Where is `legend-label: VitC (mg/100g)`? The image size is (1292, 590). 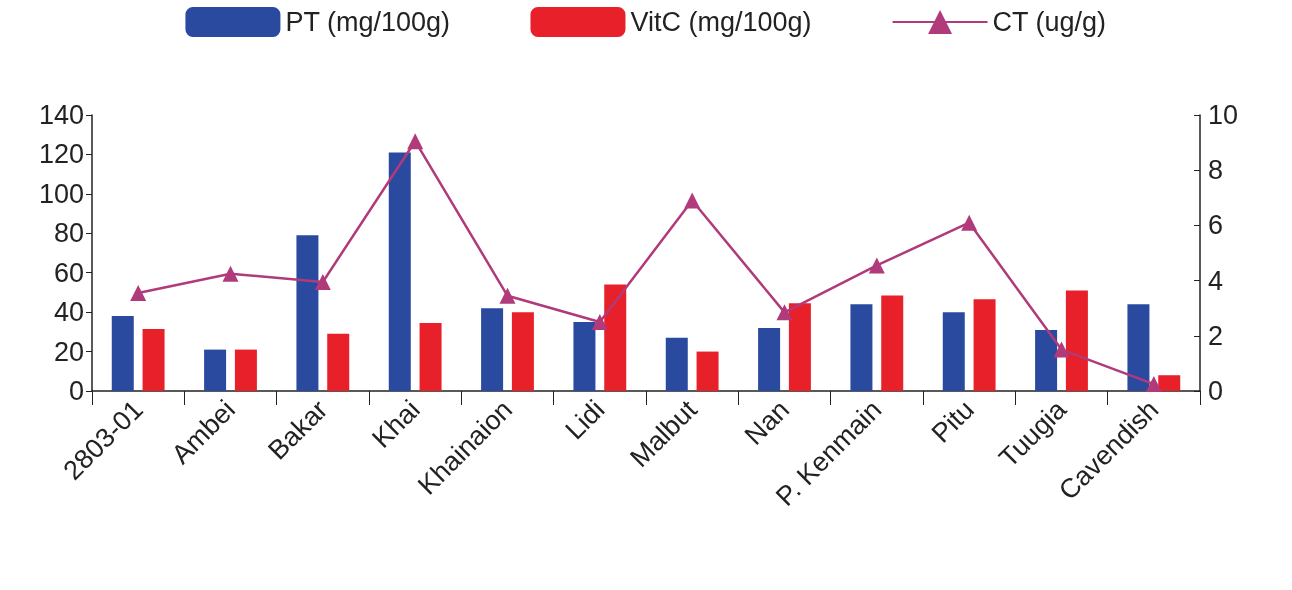 legend-label: VitC (mg/100g) is located at coordinates (721, 22).